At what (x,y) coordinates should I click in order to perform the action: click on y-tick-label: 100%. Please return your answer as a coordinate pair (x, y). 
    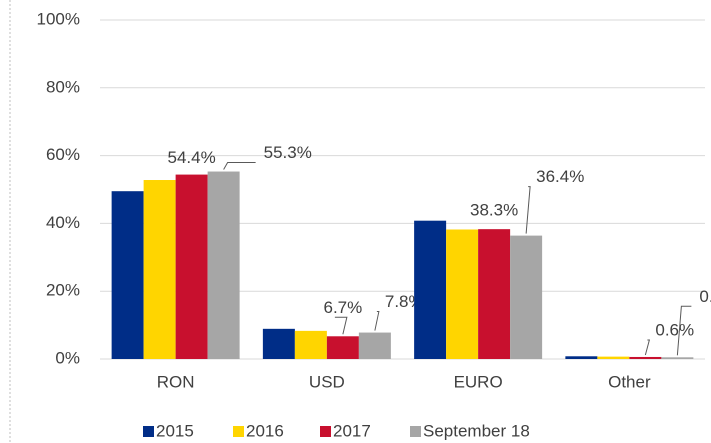
    Looking at the image, I should click on (58, 18).